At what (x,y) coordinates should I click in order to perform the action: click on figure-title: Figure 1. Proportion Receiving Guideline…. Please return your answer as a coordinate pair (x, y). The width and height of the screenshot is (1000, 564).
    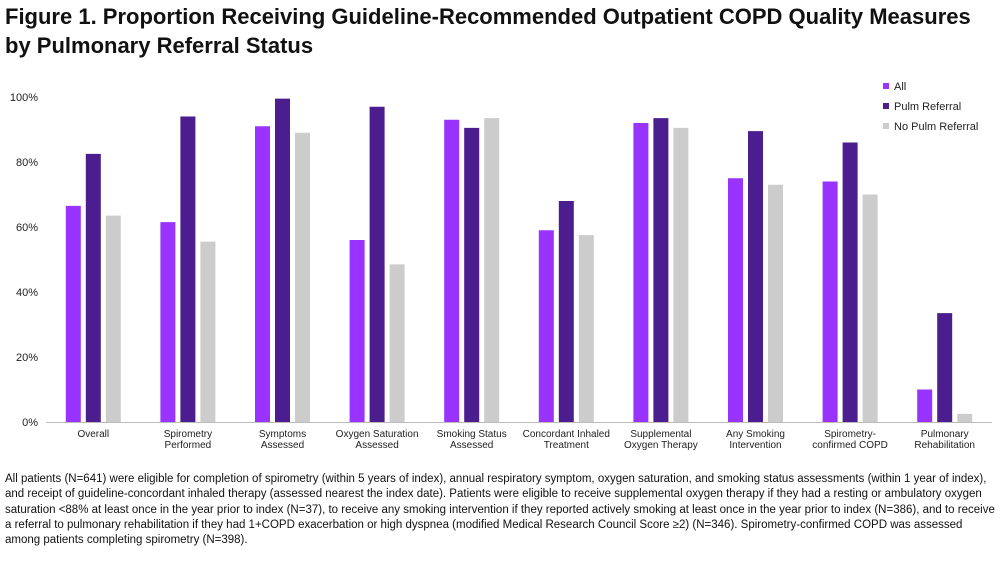
    Looking at the image, I should click on (488, 31).